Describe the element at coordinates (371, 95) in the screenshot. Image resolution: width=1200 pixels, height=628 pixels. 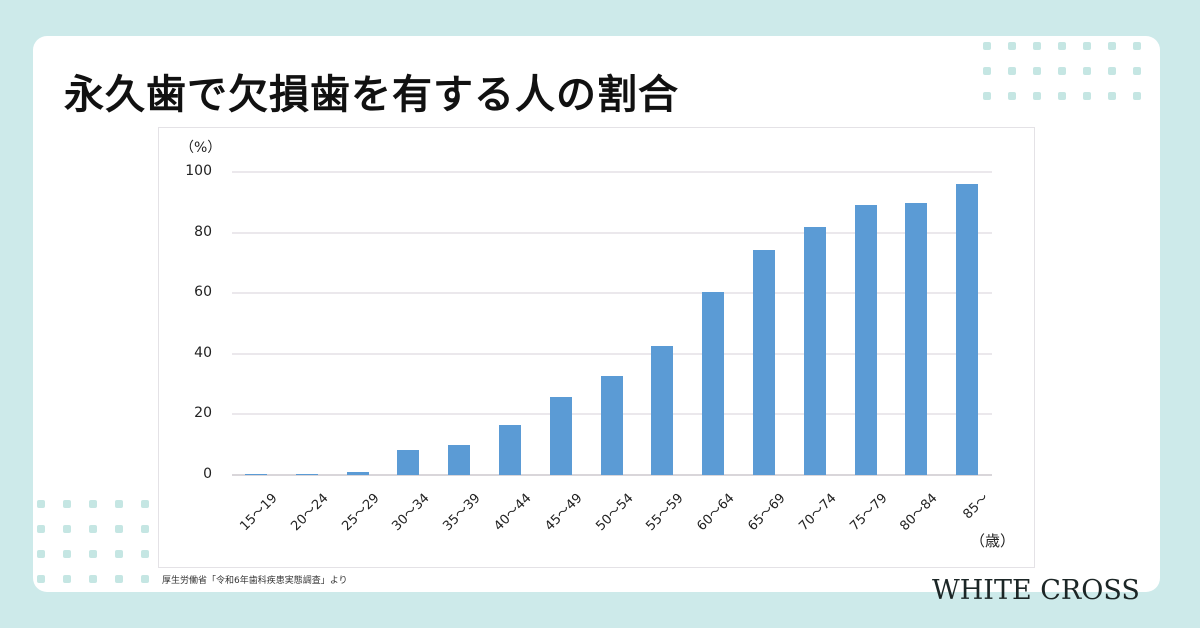
I see `page-title: 永久歯で欠損歯を有する人の割合` at that location.